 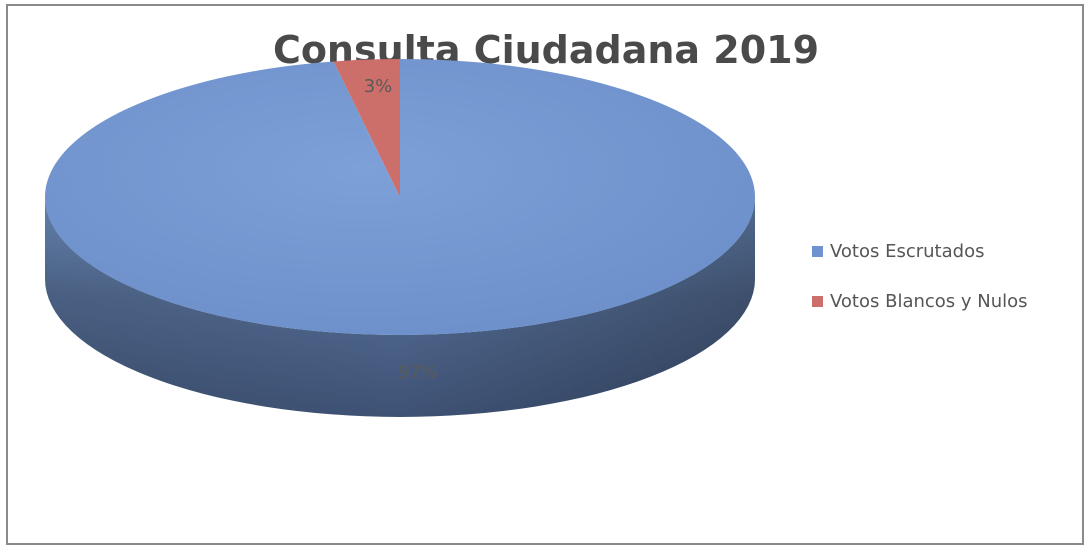 I want to click on legend-item-votos-blancos-y-nulos: Votos Blancos y Nulos, so click(x=920, y=301).